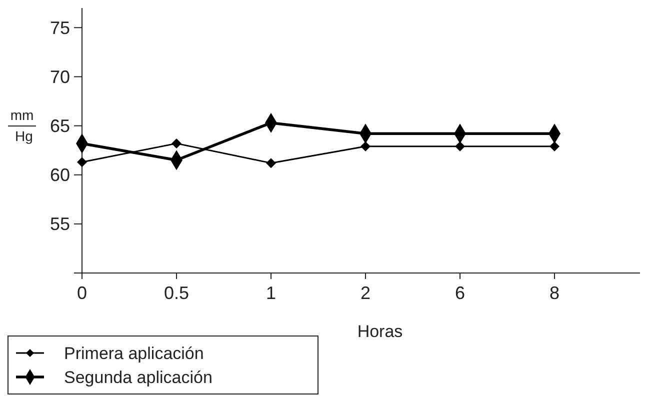  What do you see at coordinates (60, 224) in the screenshot?
I see `y-tick-label: 55` at bounding box center [60, 224].